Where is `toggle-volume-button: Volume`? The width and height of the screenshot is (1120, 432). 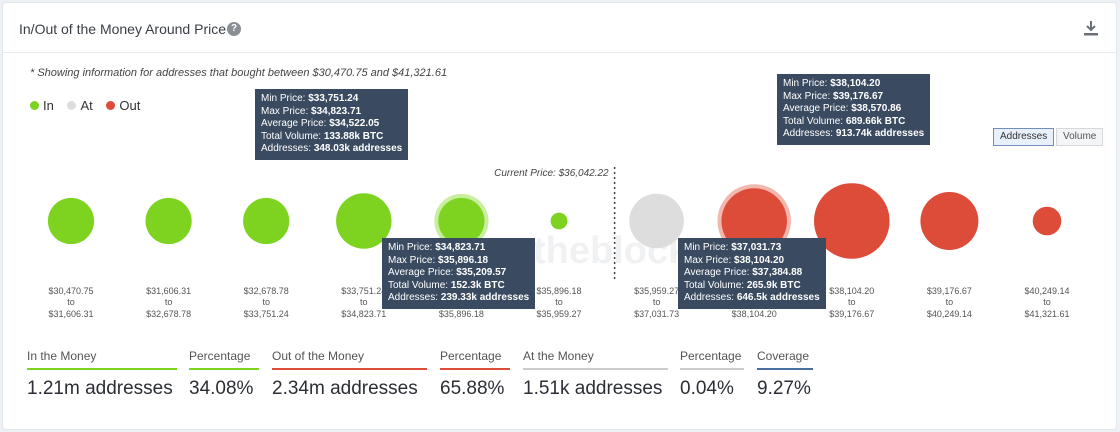 toggle-volume-button: Volume is located at coordinates (1080, 137).